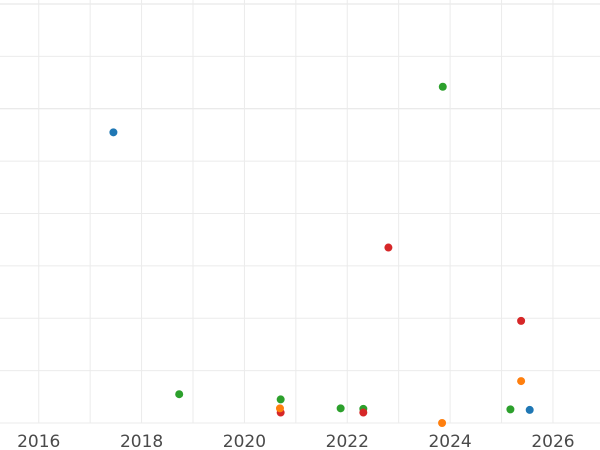  What do you see at coordinates (552, 441) in the screenshot?
I see `x-tick-label: 2026` at bounding box center [552, 441].